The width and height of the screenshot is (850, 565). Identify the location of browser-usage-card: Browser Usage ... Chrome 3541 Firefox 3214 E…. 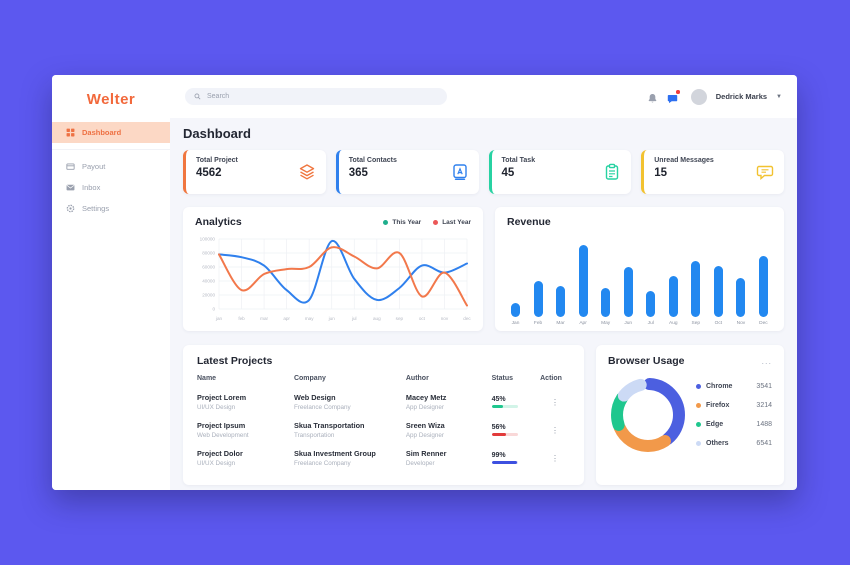
(690, 415).